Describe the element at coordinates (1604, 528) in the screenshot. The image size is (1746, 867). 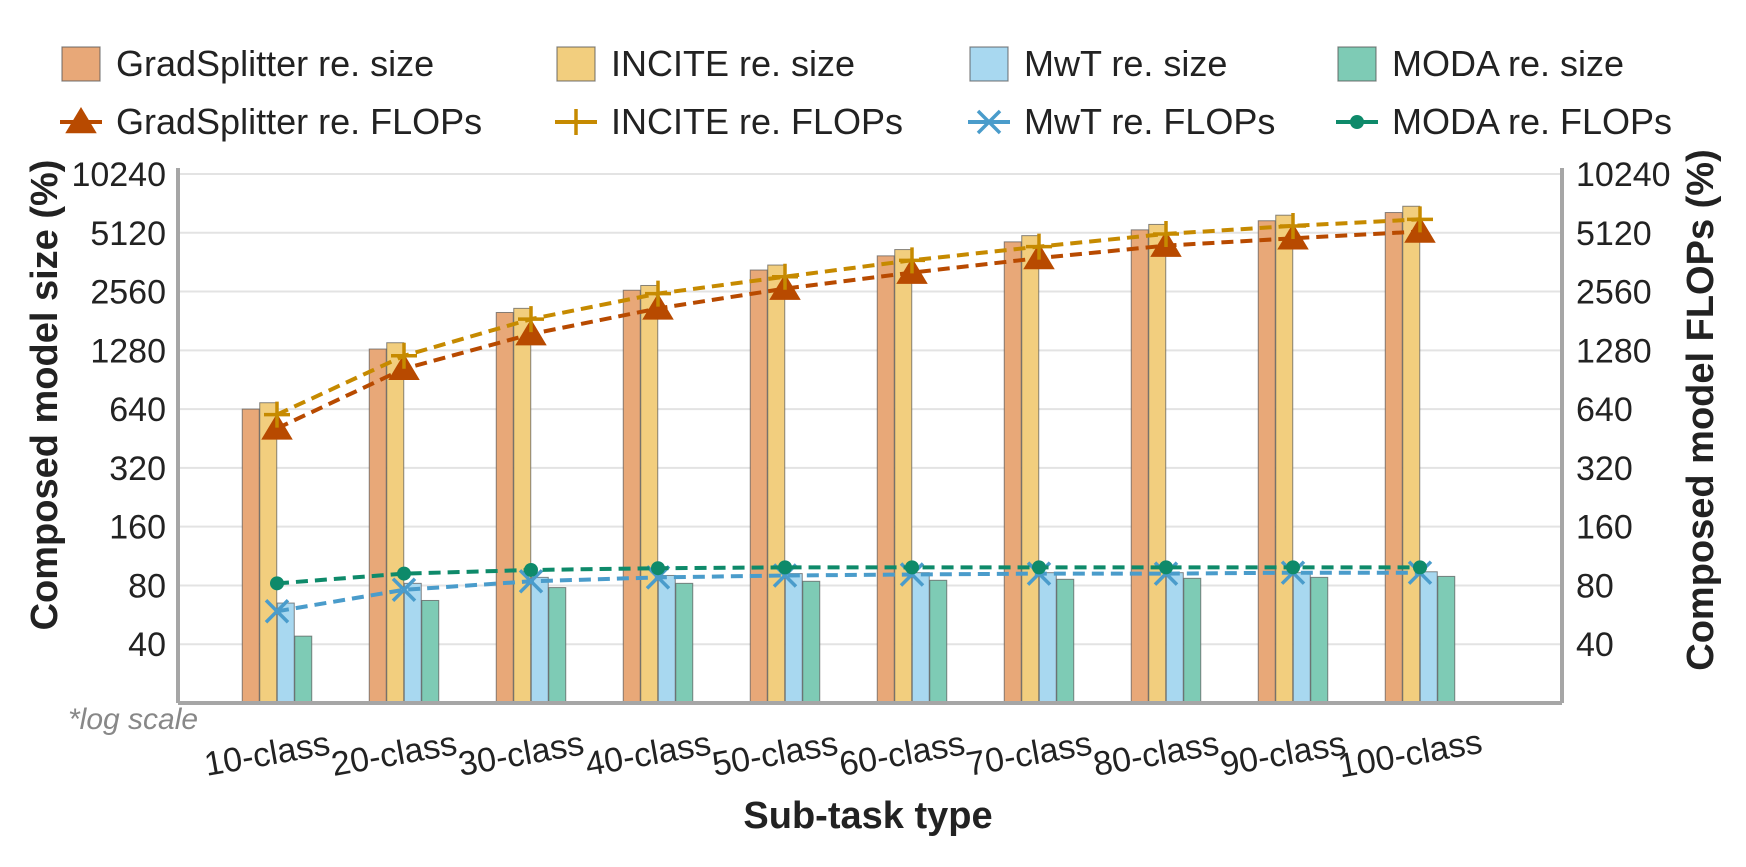
I see `y-tick-label-right: 160` at that location.